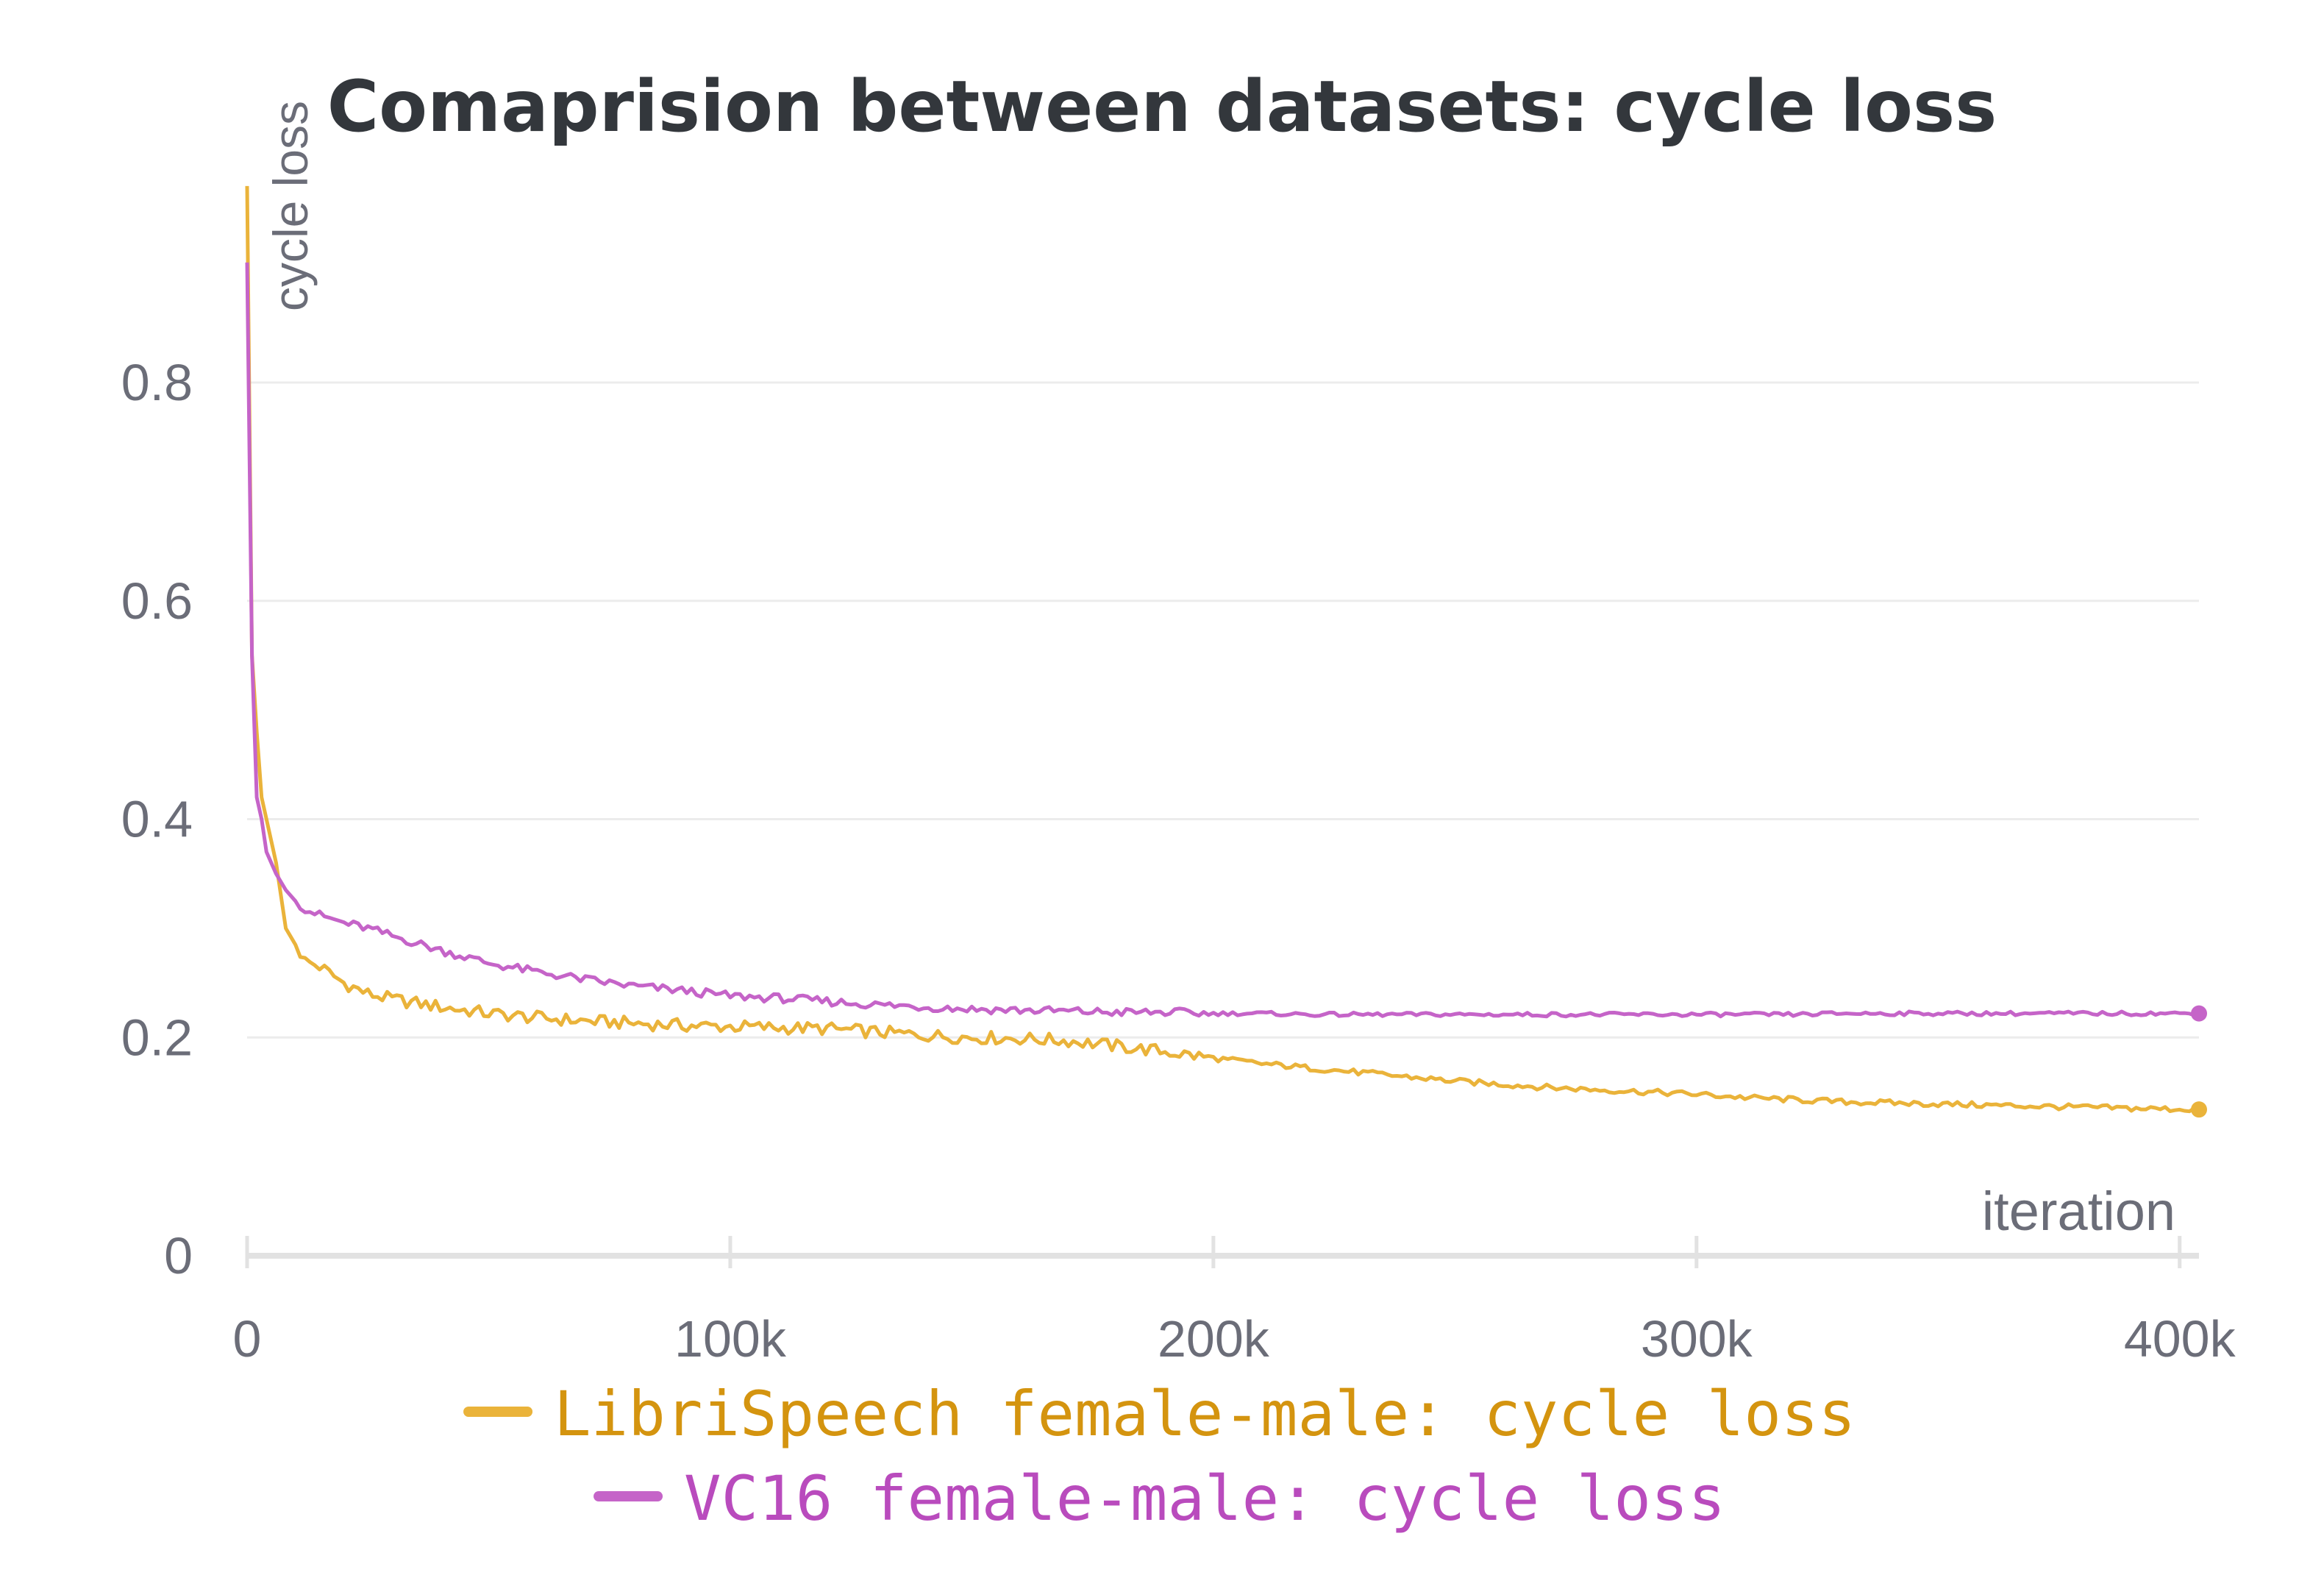 Image resolution: width=2324 pixels, height=1589 pixels. What do you see at coordinates (247, 1339) in the screenshot?
I see `x-tick-label: 0` at bounding box center [247, 1339].